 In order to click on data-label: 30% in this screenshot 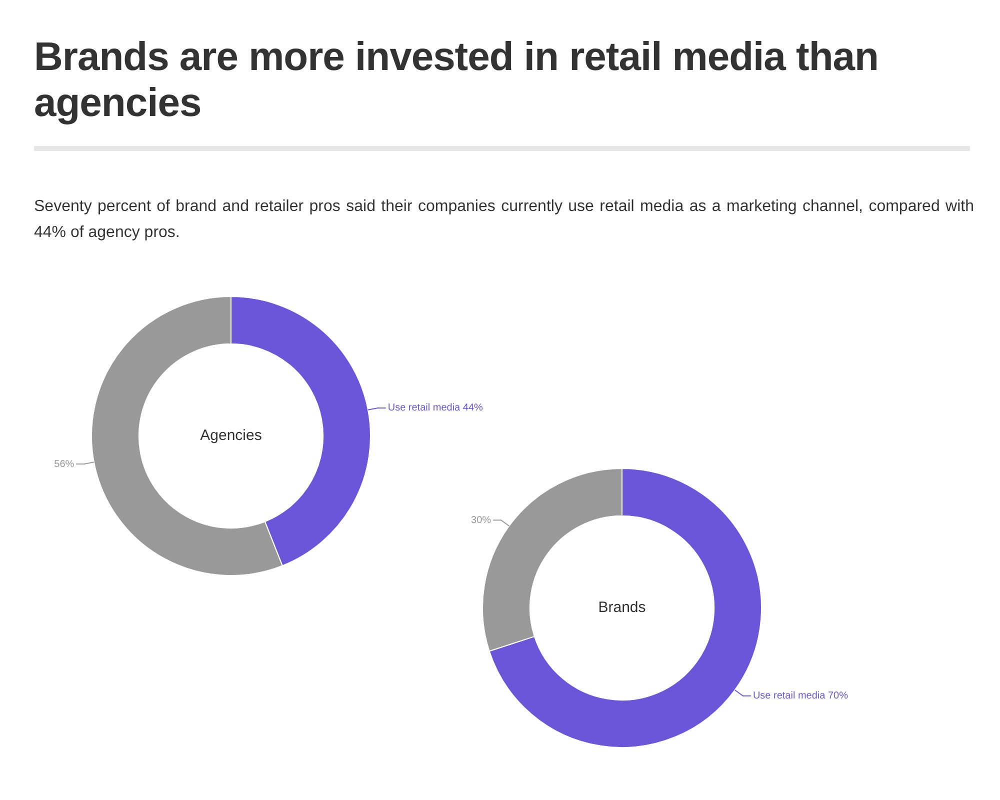, I will do `click(481, 520)`.